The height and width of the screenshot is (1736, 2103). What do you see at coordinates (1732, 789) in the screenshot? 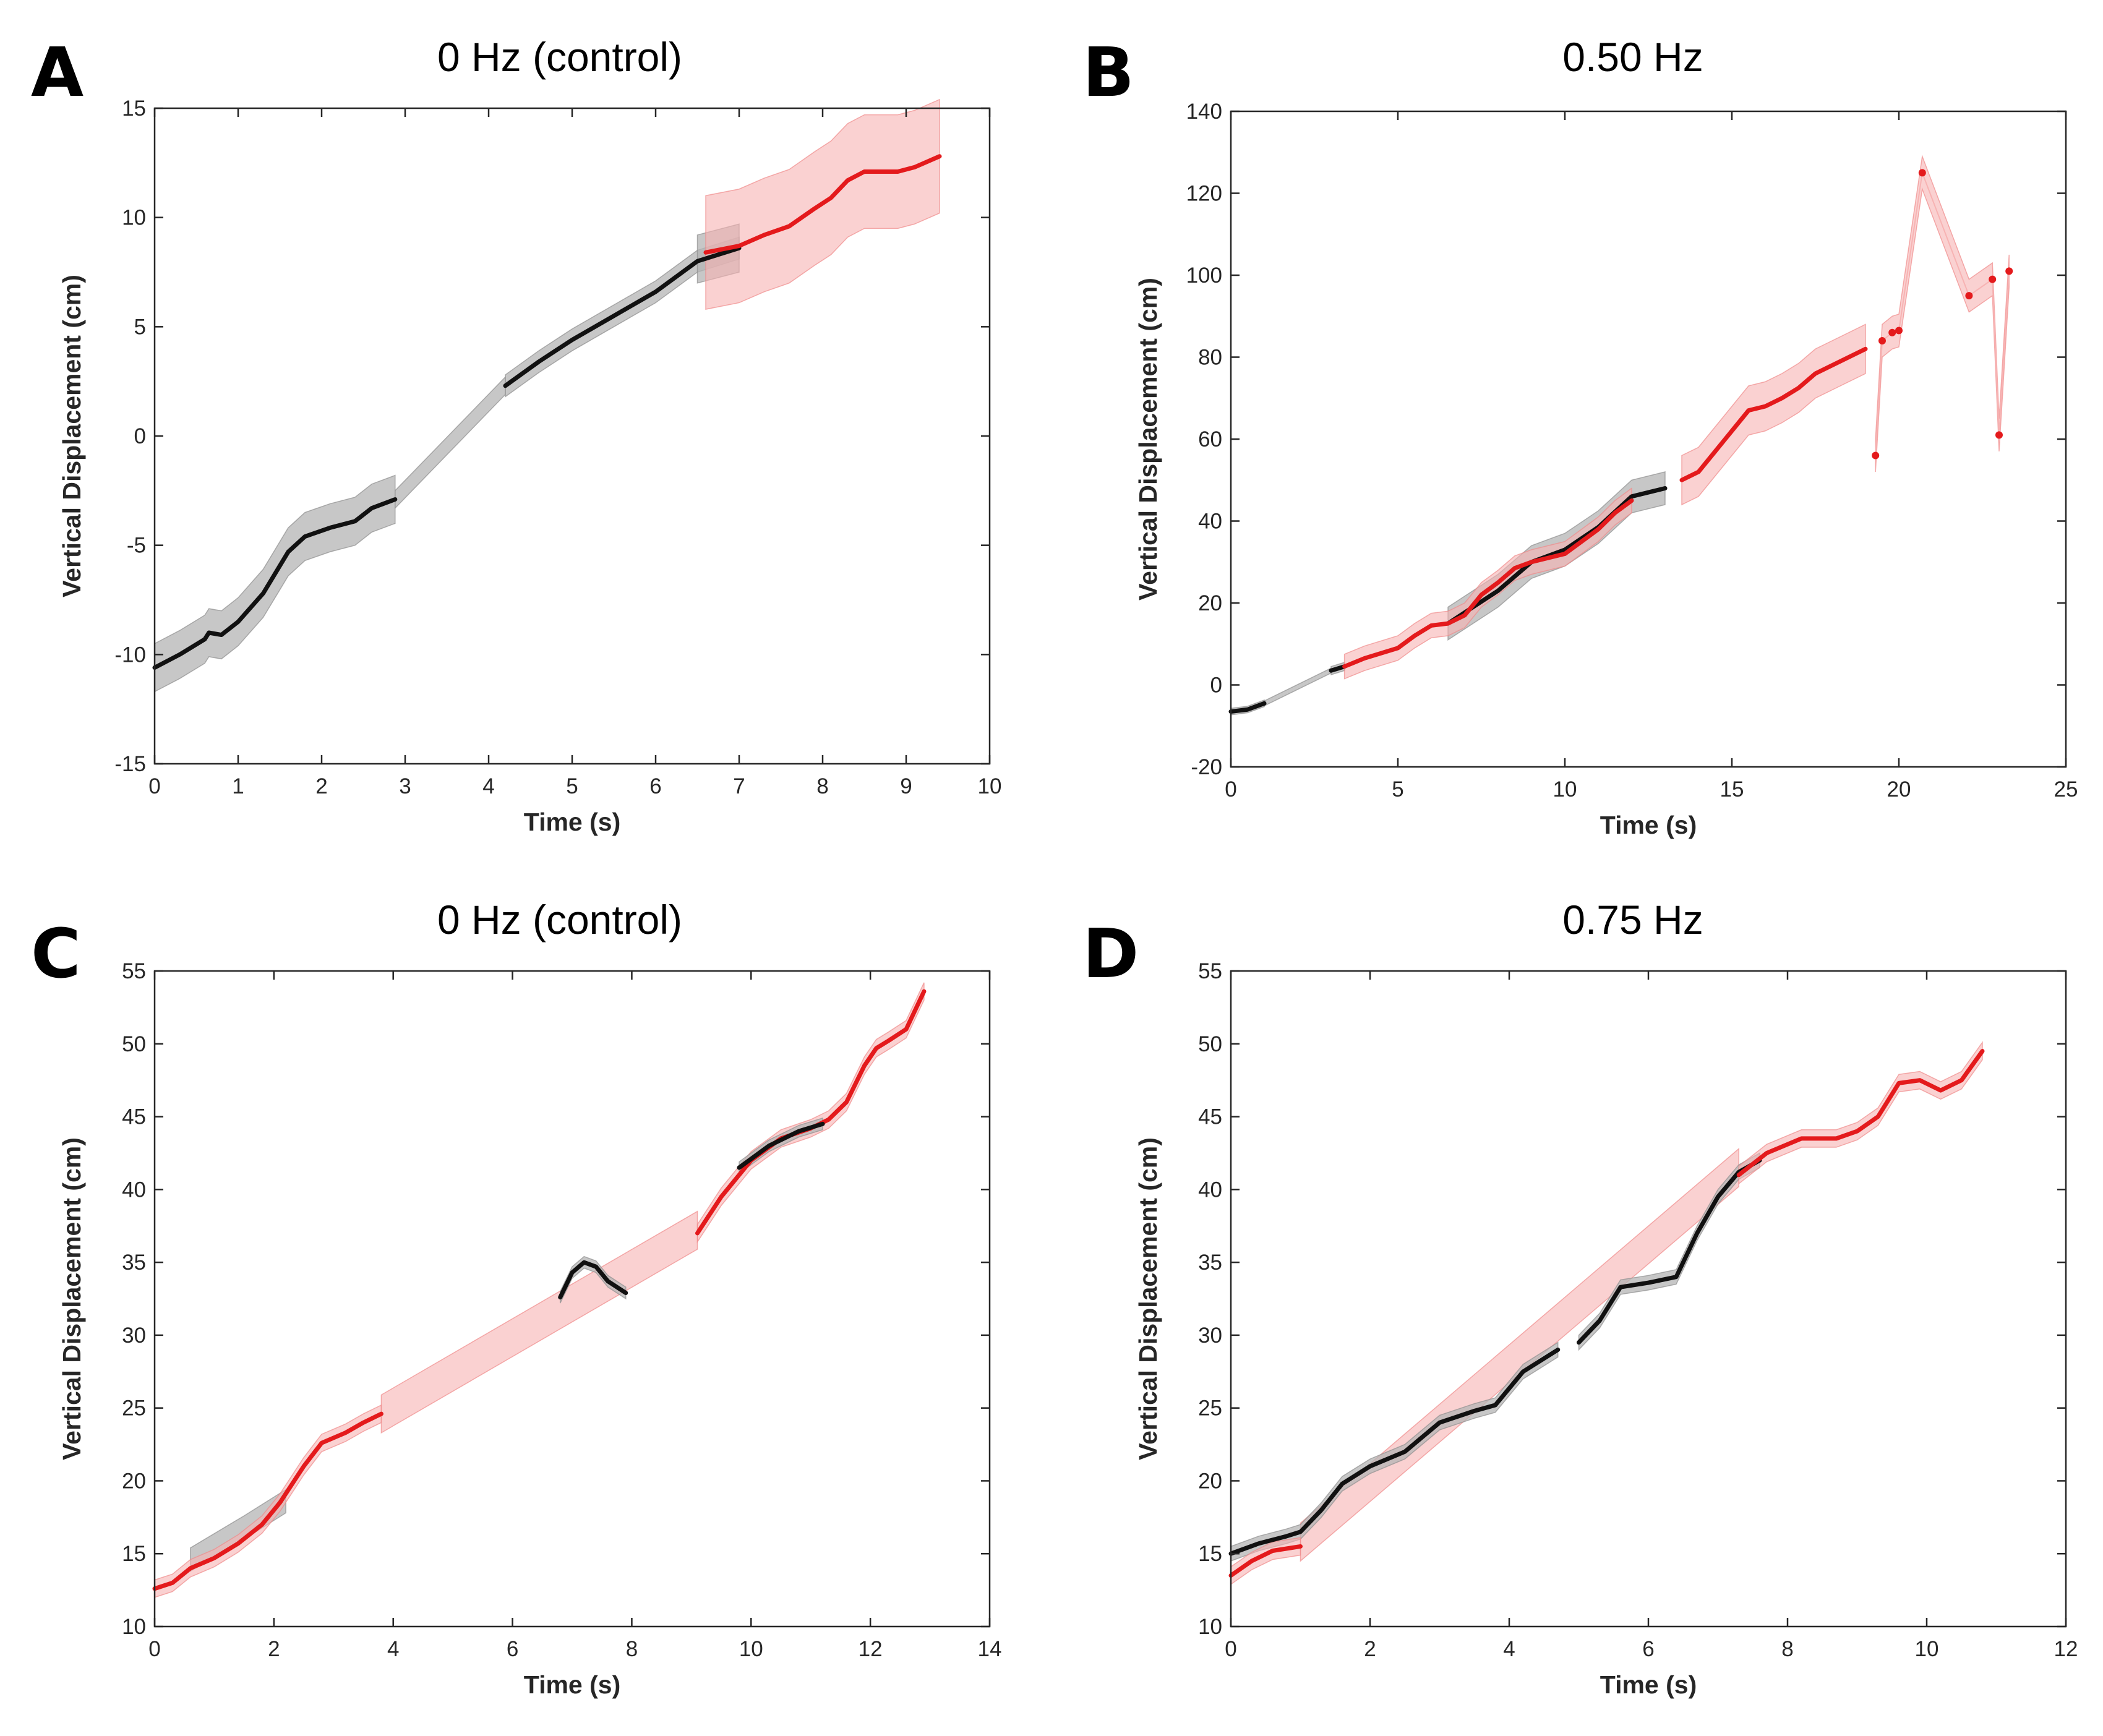
I see `x-tick-label: 15` at bounding box center [1732, 789].